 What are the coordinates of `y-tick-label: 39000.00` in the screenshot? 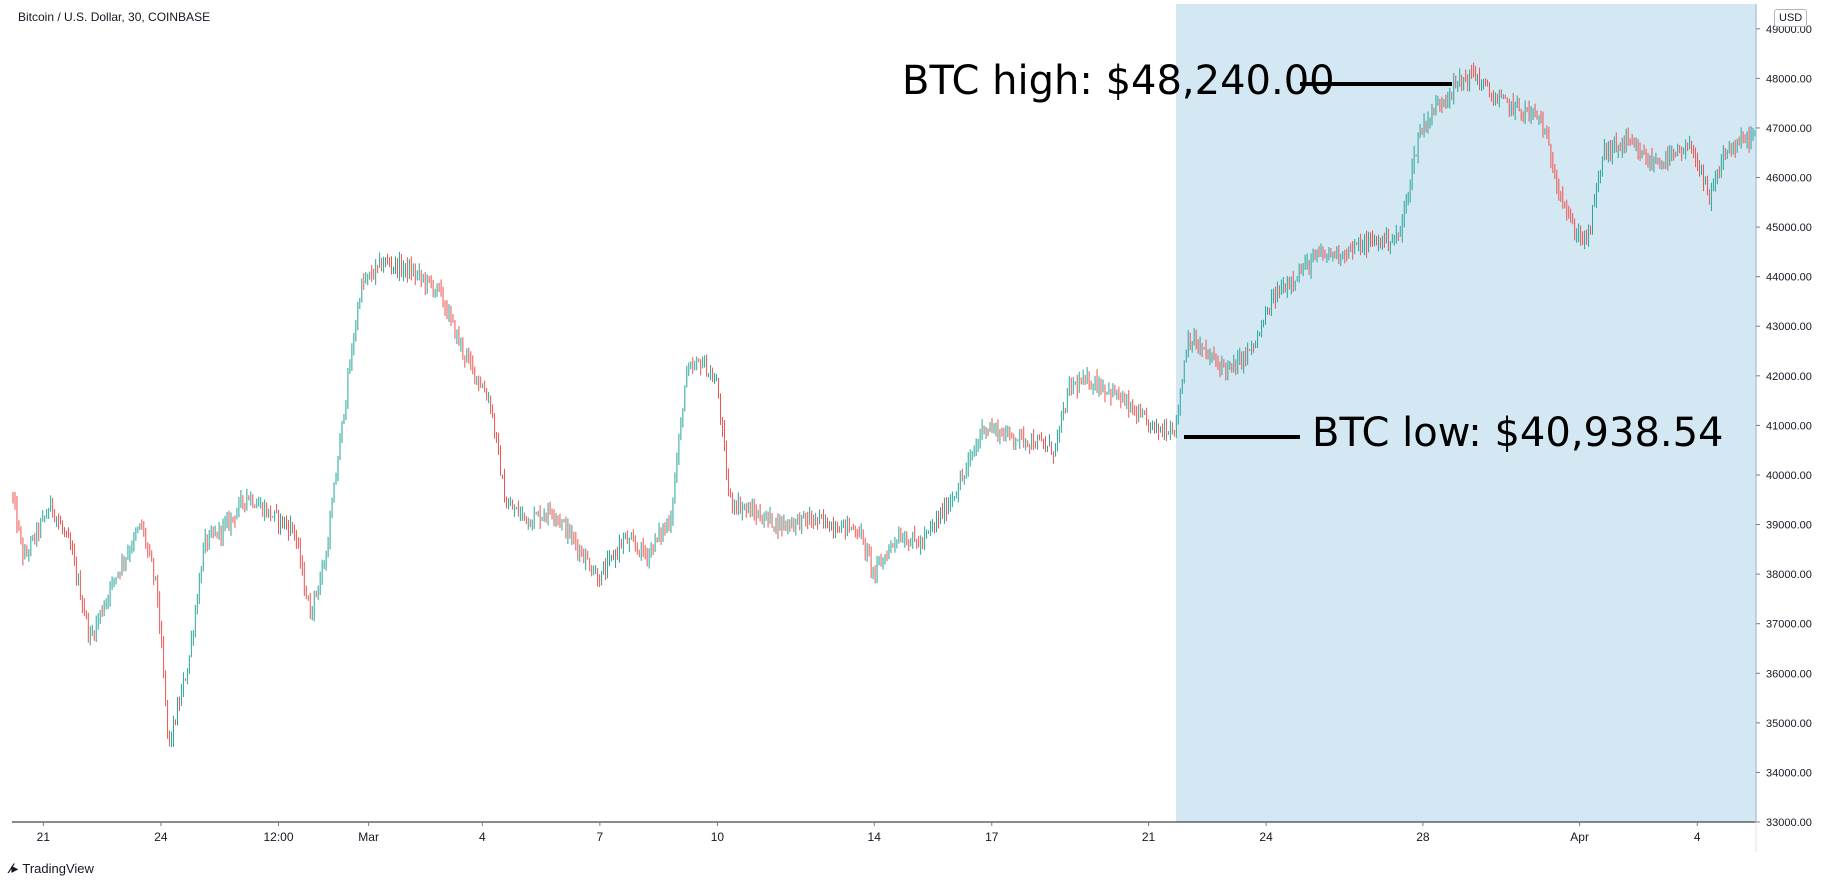 It's located at (1789, 526).